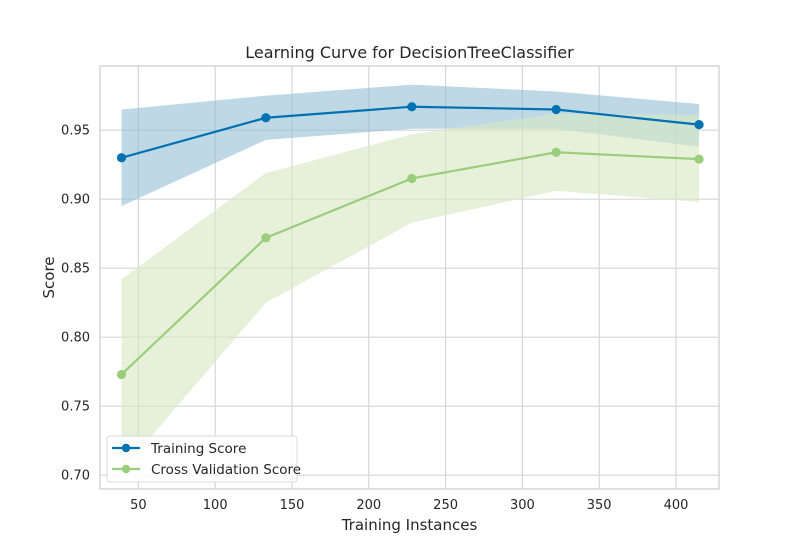 This screenshot has width=800, height=550. I want to click on y-tick-label: 0.80, so click(75, 338).